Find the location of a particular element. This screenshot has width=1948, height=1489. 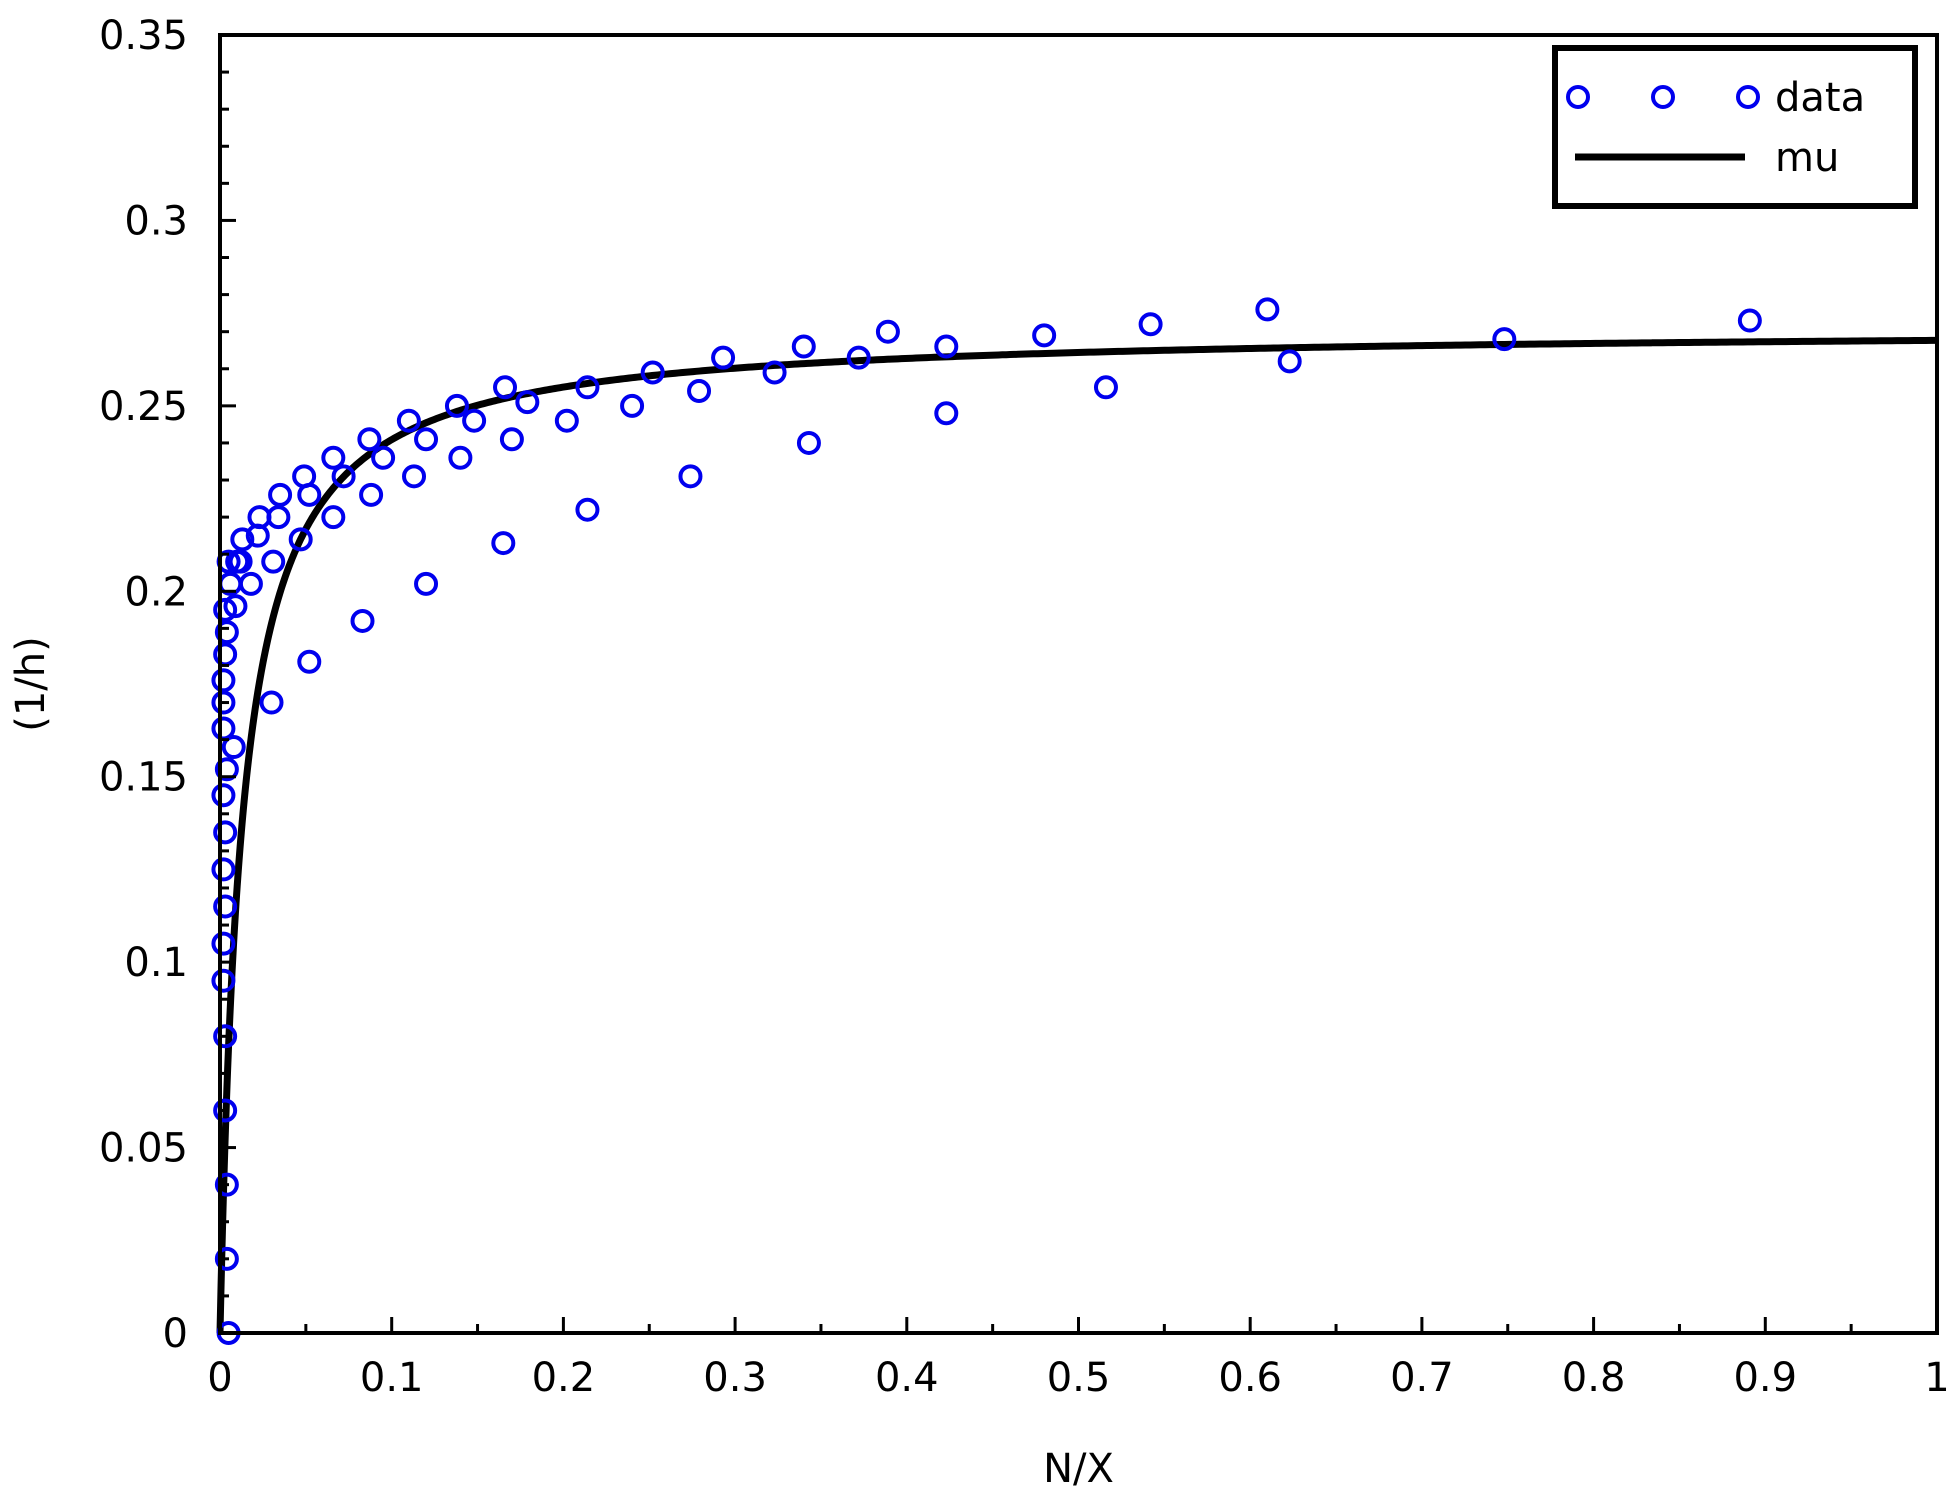

y-tick-label-1: 0.05 is located at coordinates (143, 1149).